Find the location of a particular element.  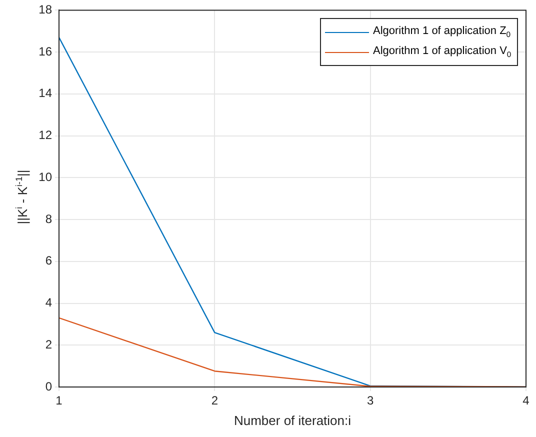

x-tick-label: 4 is located at coordinates (526, 401).